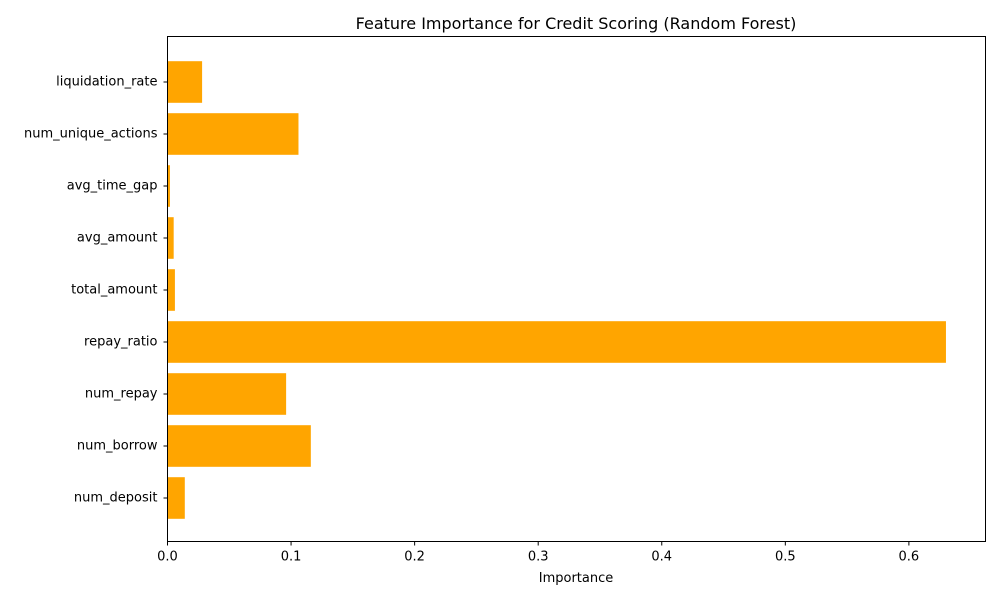  What do you see at coordinates (168, 186) in the screenshot?
I see `bar-avg-time-gap` at bounding box center [168, 186].